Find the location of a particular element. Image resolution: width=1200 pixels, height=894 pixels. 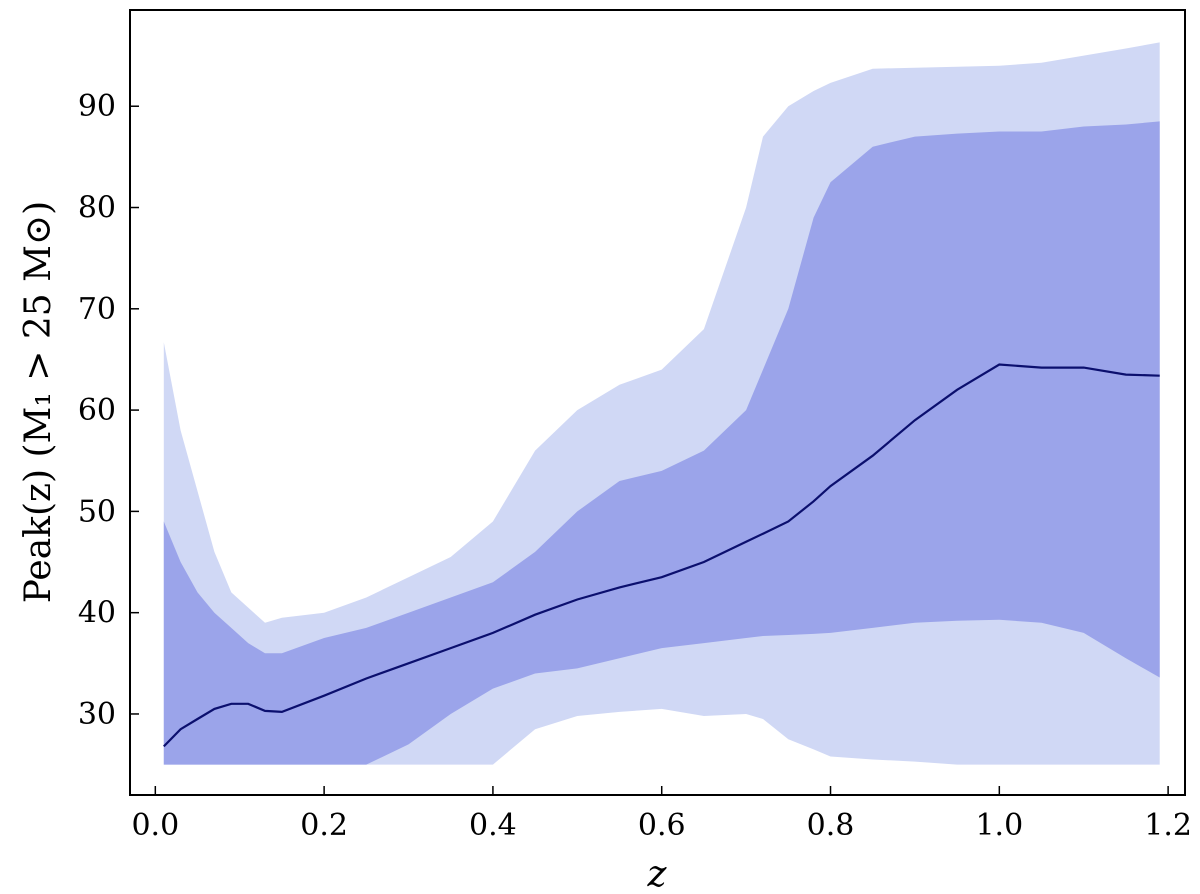

y-axis-ticks: 30 40 50 60 70 80 90 is located at coordinates (108, 410).